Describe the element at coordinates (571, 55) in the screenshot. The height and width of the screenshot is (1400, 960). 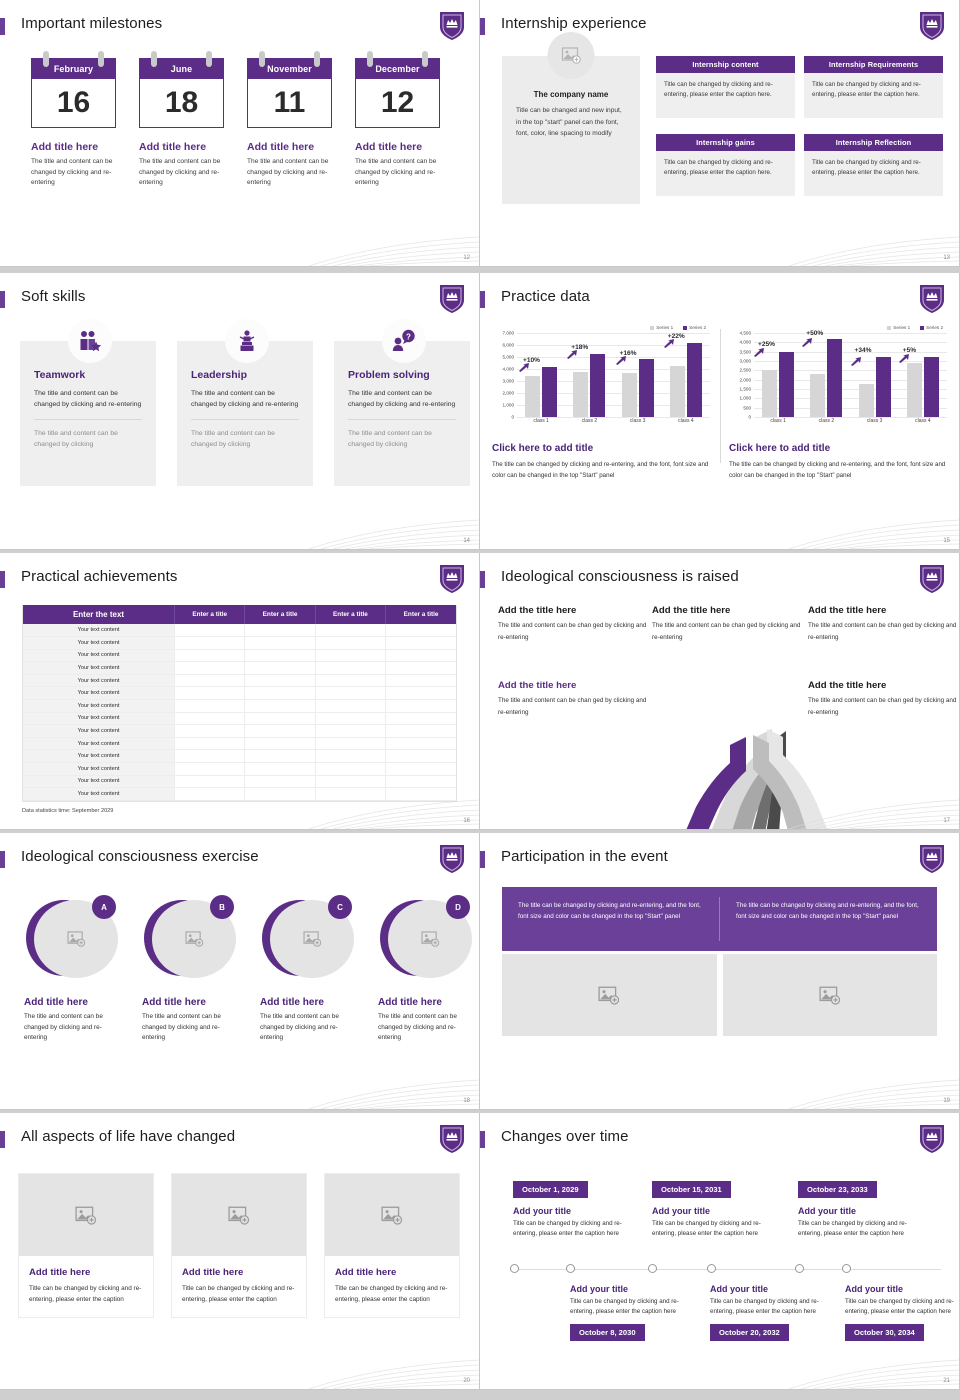
I see `company-image-placeholder` at that location.